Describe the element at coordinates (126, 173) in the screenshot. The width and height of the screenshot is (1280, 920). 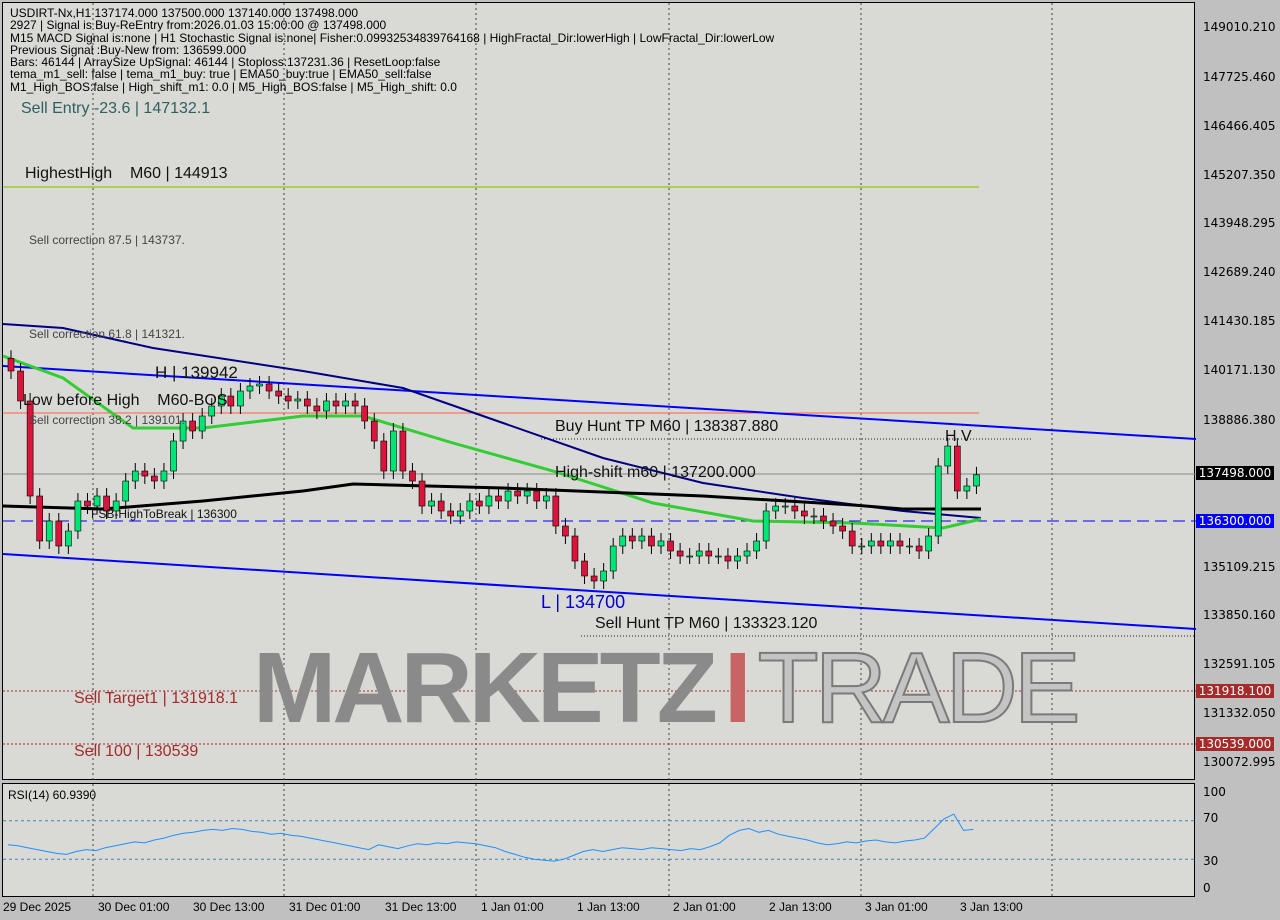
I see `highest-high-label: HighestHigh M60 | 144913` at that location.